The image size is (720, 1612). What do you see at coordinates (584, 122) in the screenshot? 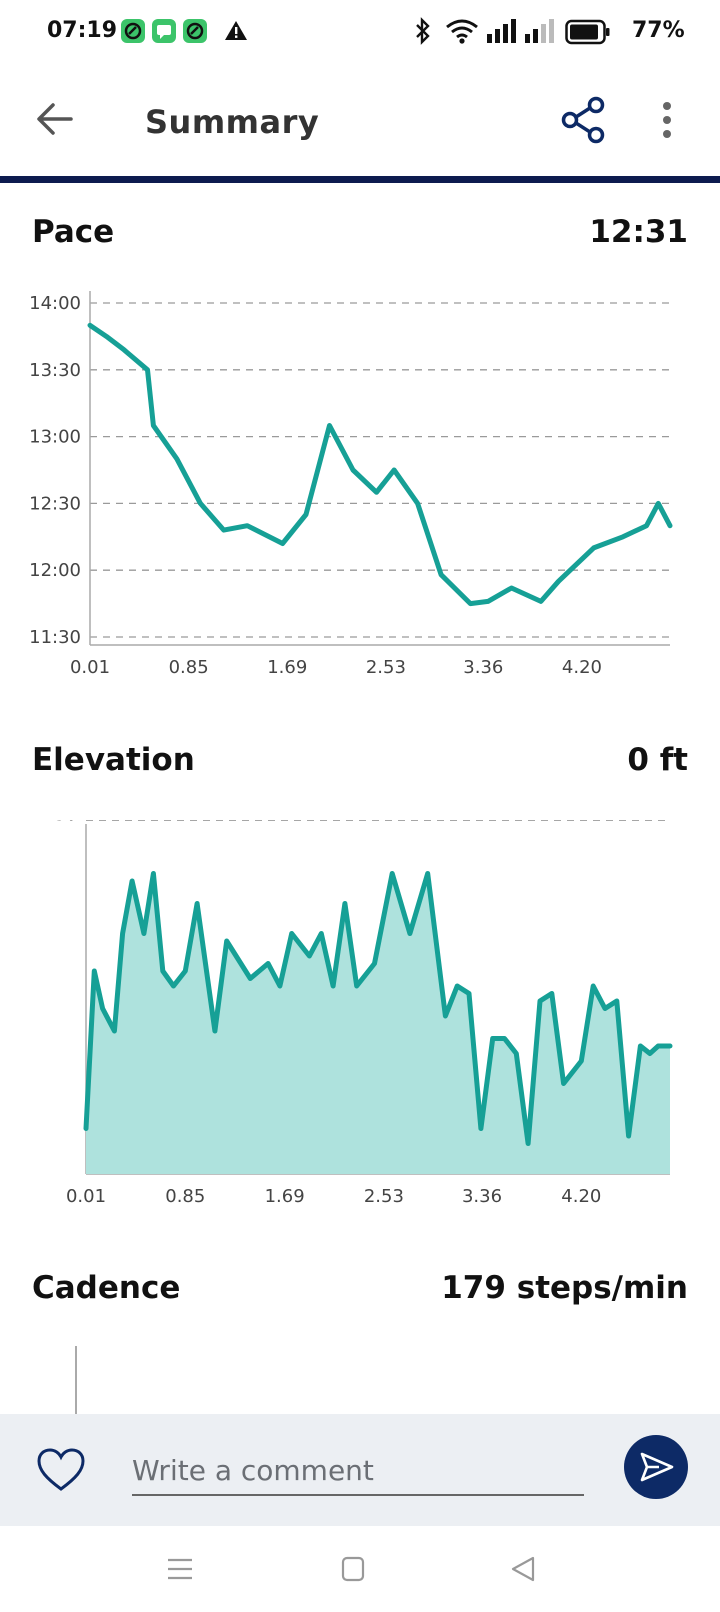
I see `share-icon` at bounding box center [584, 122].